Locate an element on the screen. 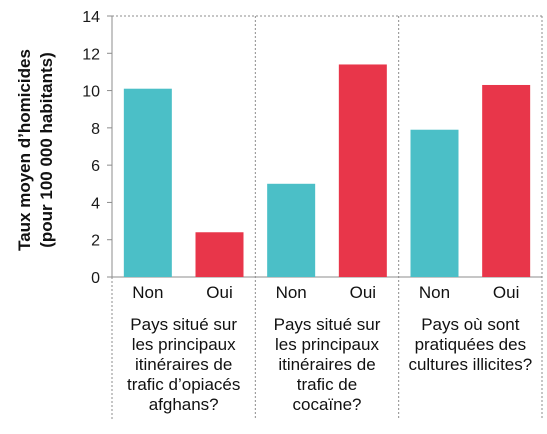  group-label-line: trafic de is located at coordinates (327, 384).